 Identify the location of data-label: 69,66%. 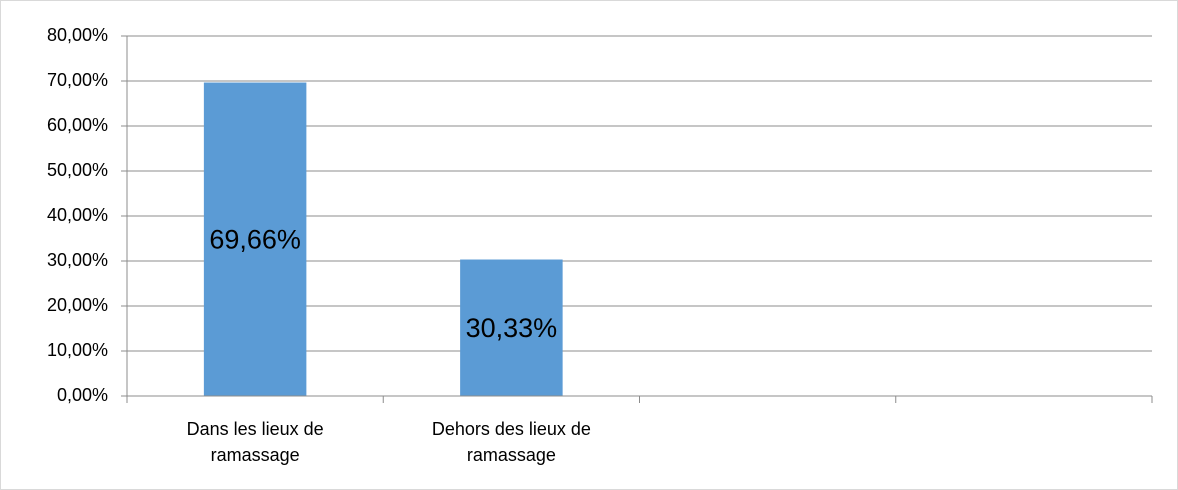
(255, 239).